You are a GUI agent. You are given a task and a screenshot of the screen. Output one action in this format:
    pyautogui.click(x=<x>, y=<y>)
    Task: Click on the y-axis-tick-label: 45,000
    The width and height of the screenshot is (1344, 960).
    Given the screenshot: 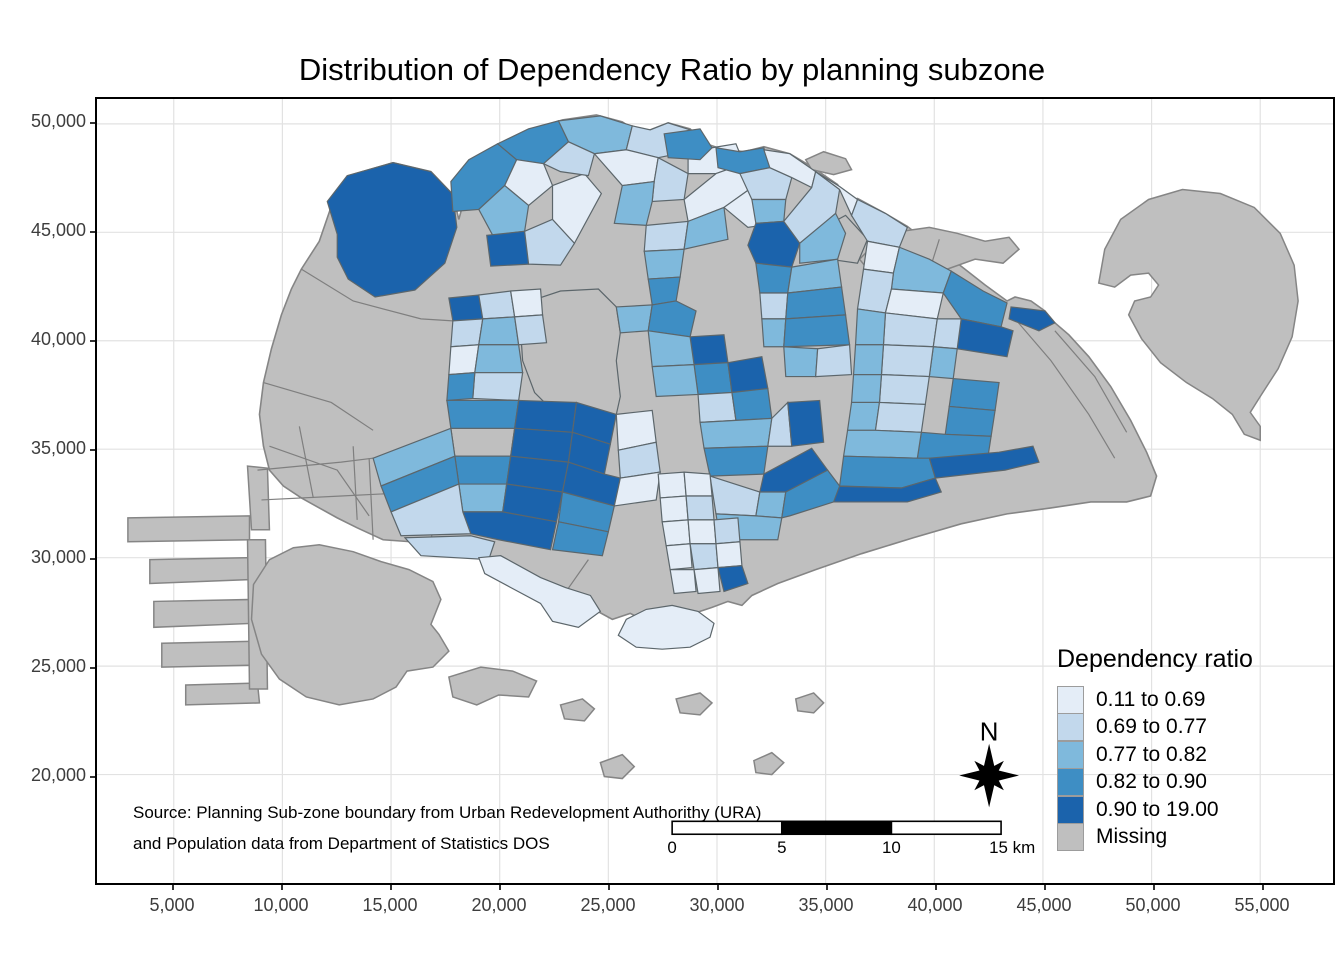 What is the action you would take?
    pyautogui.click(x=58, y=230)
    